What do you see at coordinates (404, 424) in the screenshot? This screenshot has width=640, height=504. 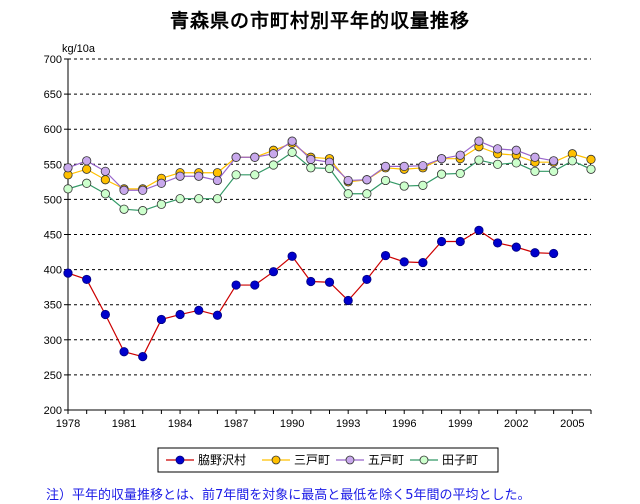 I see `x-tick-label: 1996` at bounding box center [404, 424].